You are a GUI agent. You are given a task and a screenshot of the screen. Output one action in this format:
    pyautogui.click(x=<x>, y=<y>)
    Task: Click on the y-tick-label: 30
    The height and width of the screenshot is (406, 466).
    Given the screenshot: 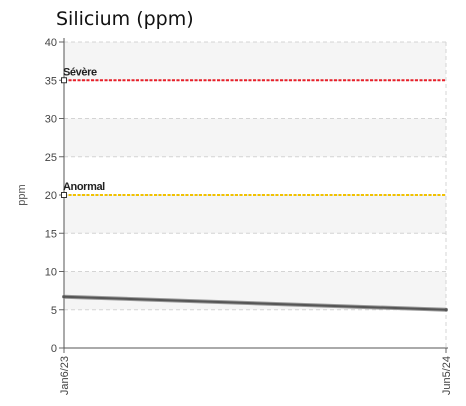 What is the action you would take?
    pyautogui.click(x=51, y=120)
    